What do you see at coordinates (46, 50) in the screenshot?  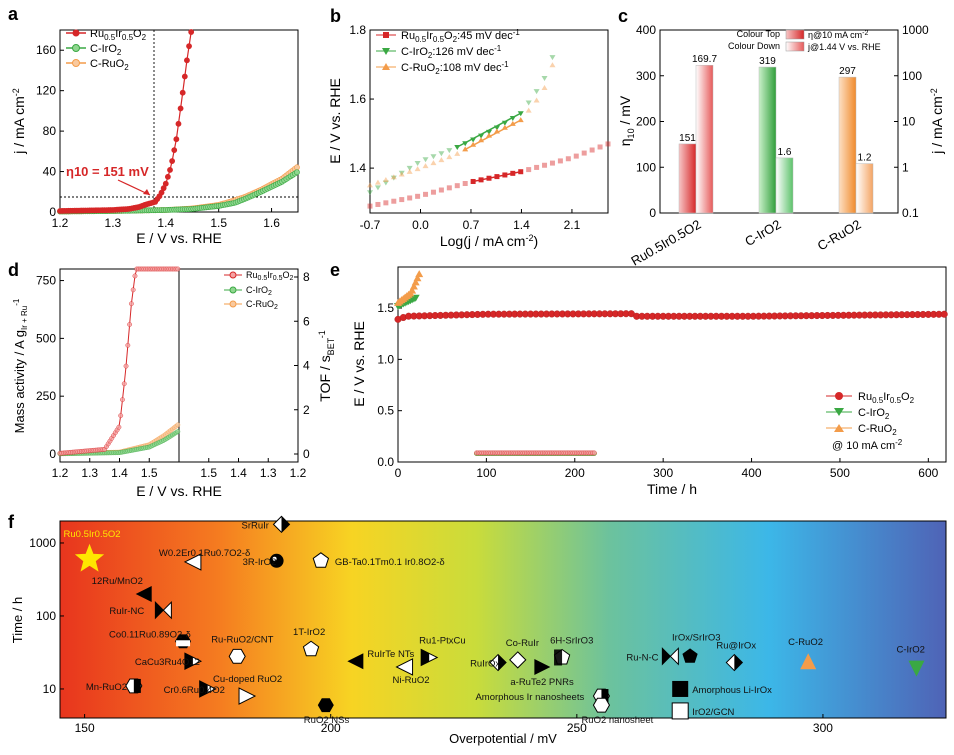 I see `panel-a-ytick-label: 160` at bounding box center [46, 50].